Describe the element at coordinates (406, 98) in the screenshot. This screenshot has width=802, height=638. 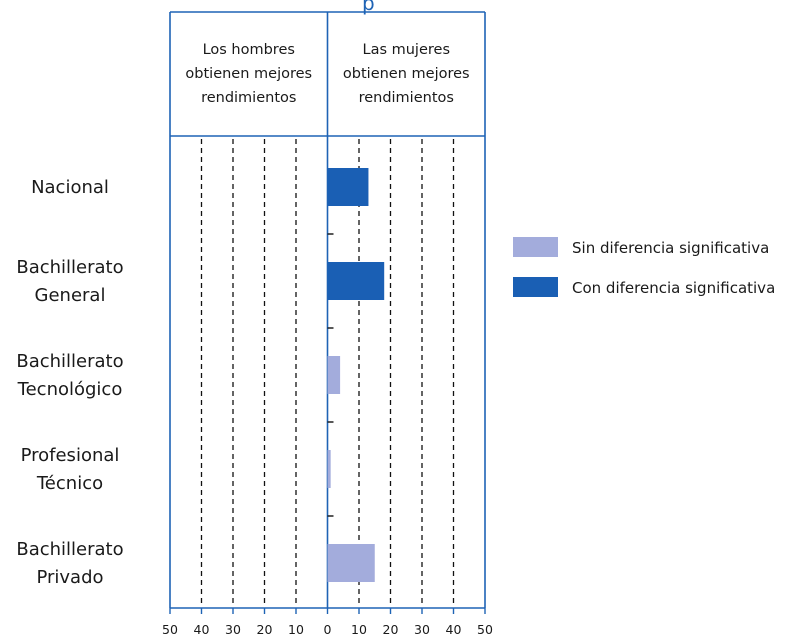
I see `right-header-line: rendimientos` at that location.